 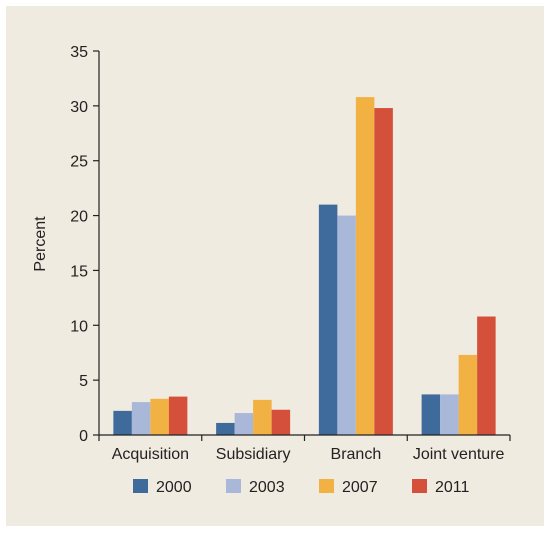 I want to click on y-tick-label: 5, so click(x=83, y=381).